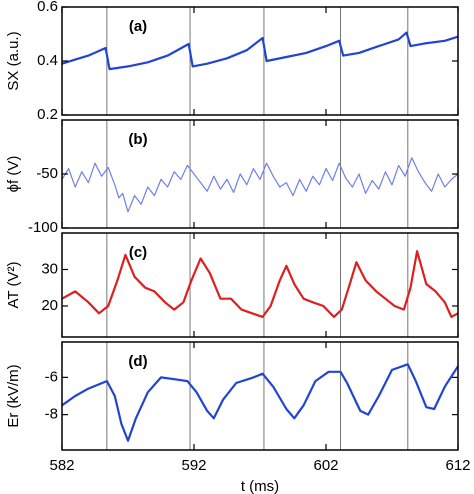 This screenshot has height=494, width=474. I want to click on y-tick-label: 0.4, so click(47, 60).